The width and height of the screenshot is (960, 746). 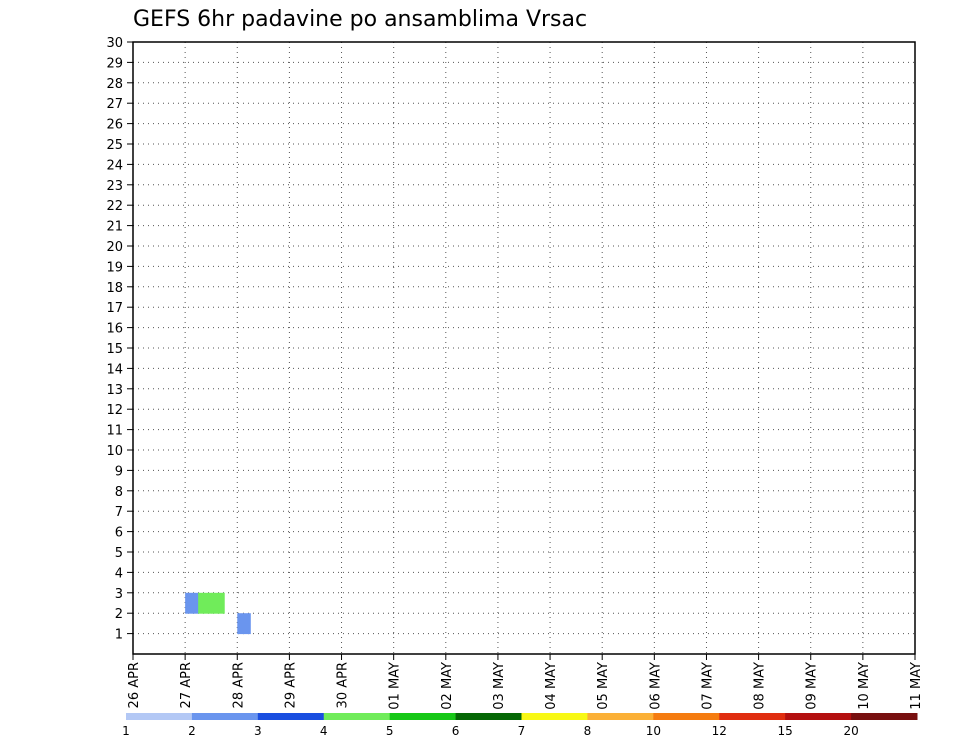 I want to click on chart-title: GEFS 6hr padavine po ansamblima Vrsac, so click(x=360, y=19).